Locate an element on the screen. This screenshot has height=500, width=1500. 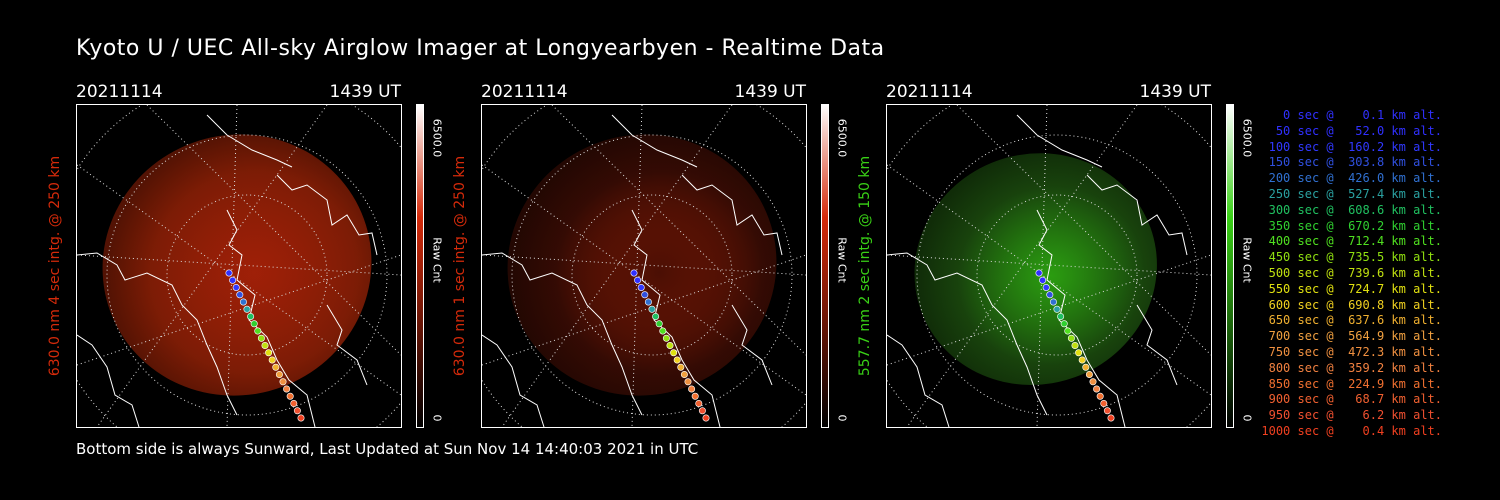
legend-item: 300 sec @ 608.6 km alt. is located at coordinates (1351, 209).